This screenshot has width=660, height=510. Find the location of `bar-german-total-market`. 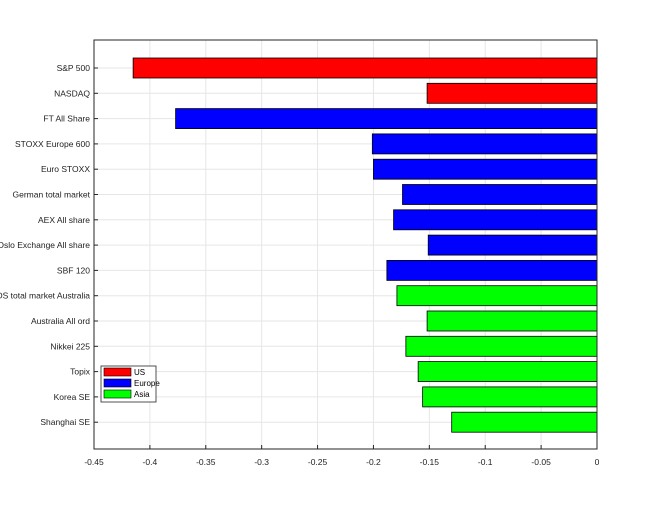

bar-german-total-market is located at coordinates (500, 194).